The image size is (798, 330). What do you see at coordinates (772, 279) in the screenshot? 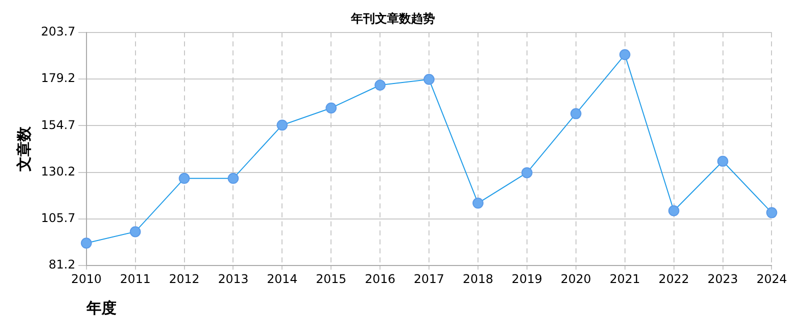
I see `x-tick-label: 2024` at bounding box center [772, 279].